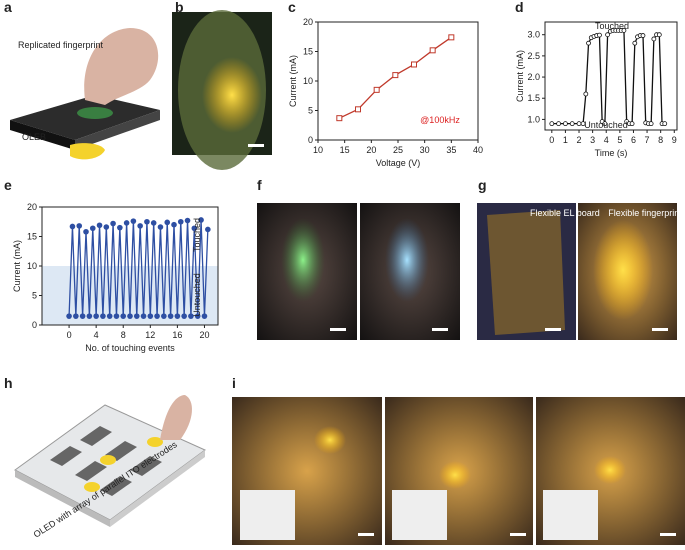 This screenshot has width=685, height=550. I want to click on x-tick-label: 16, so click(177, 335).